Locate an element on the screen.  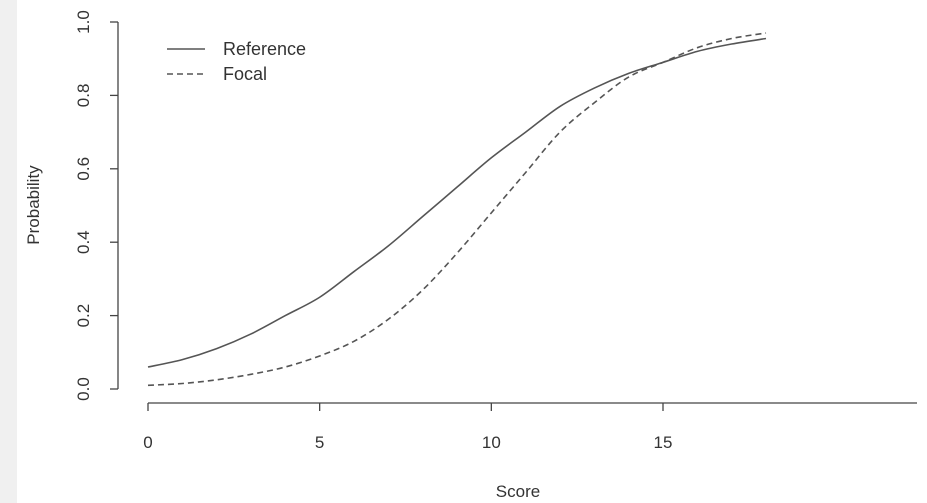
y-tick-label: 0.0 is located at coordinates (83, 389).